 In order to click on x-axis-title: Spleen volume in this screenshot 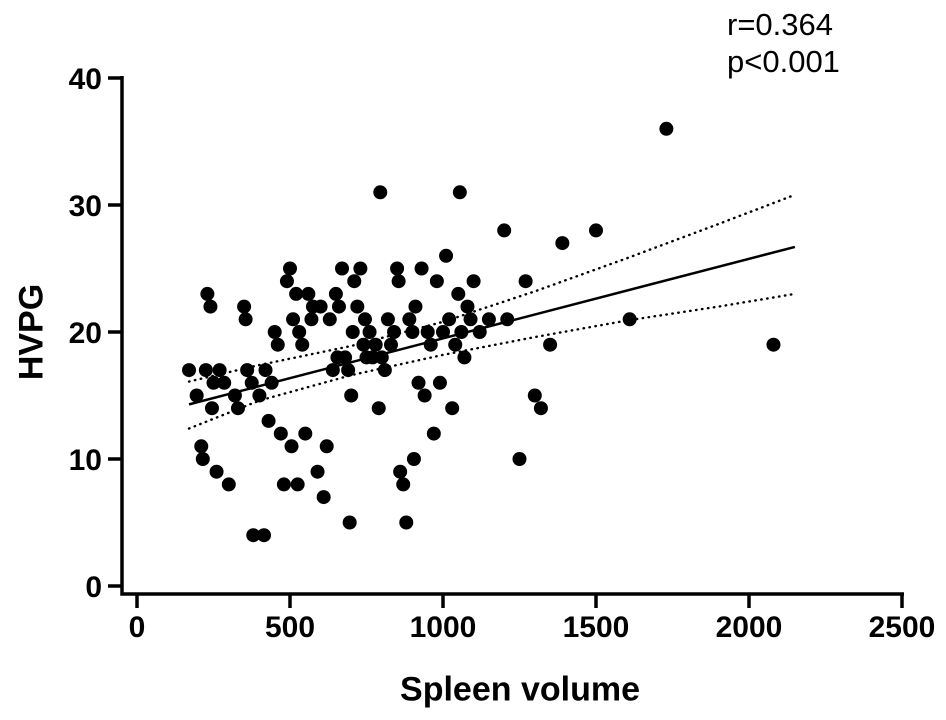, I will do `click(520, 689)`.